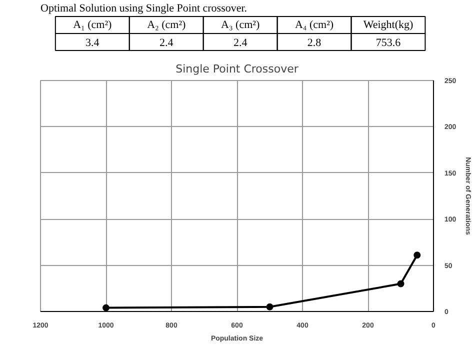 The image size is (474, 348). What do you see at coordinates (237, 69) in the screenshot?
I see `chart-title: Single Point Crossover` at bounding box center [237, 69].